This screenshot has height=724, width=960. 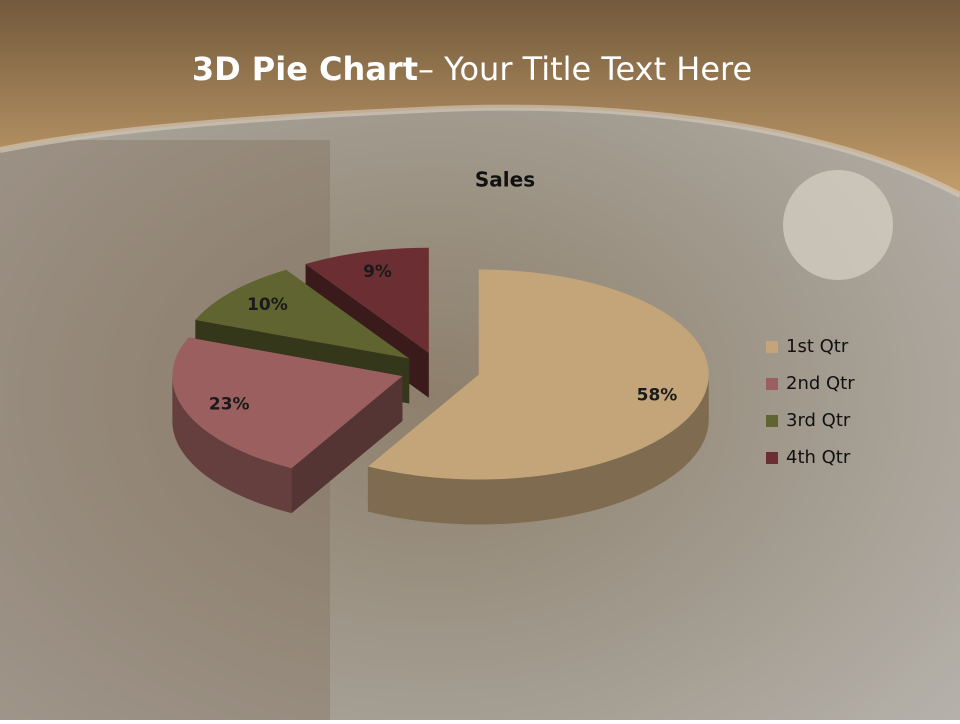 What do you see at coordinates (480, 151) in the screenshot?
I see `header-curve` at bounding box center [480, 151].